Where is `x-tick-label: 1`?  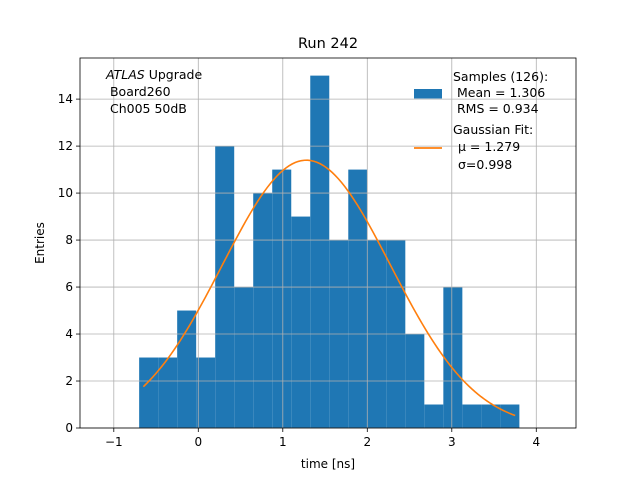 x-tick-label: 1 is located at coordinates (283, 442).